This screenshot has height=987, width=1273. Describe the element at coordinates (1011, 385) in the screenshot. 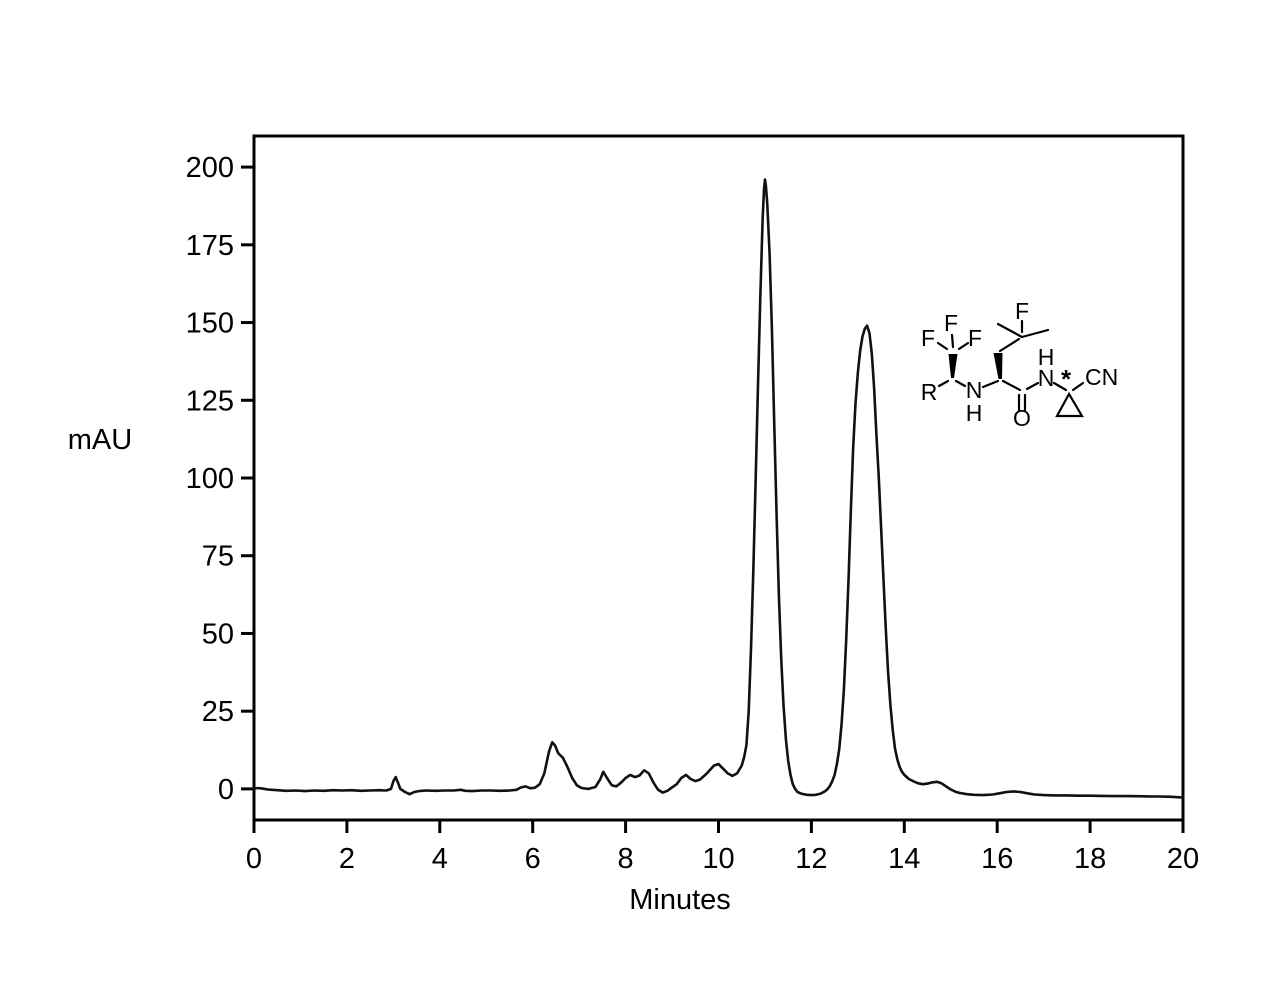

I see `bond-c2-co` at that location.